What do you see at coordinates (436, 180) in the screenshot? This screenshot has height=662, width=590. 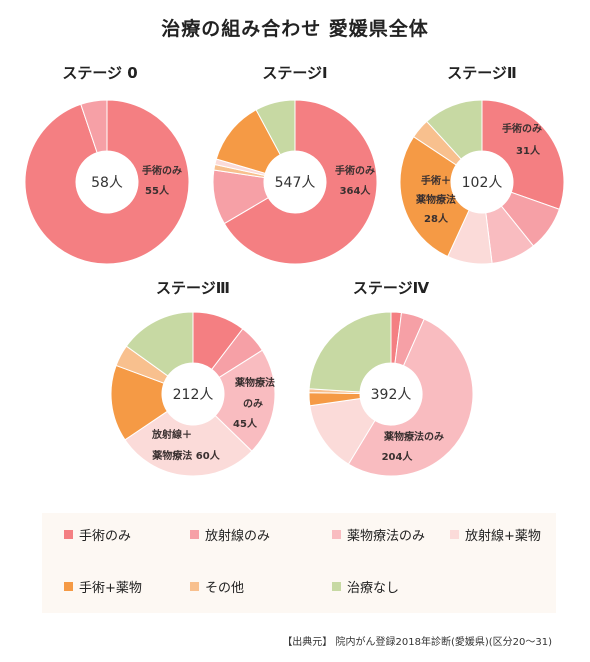 I see `slice-annotation: 手術＋` at bounding box center [436, 180].